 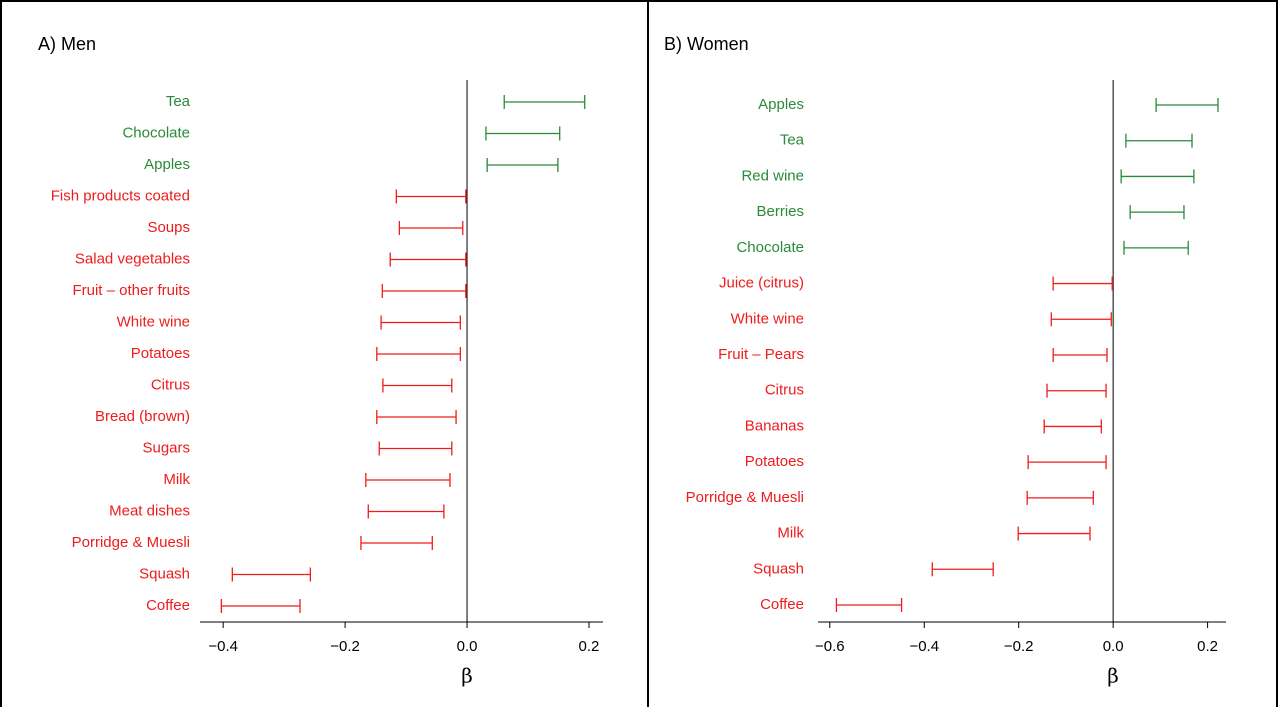 What do you see at coordinates (131, 290) in the screenshot?
I see `category-label: Fruit – other fruits` at bounding box center [131, 290].